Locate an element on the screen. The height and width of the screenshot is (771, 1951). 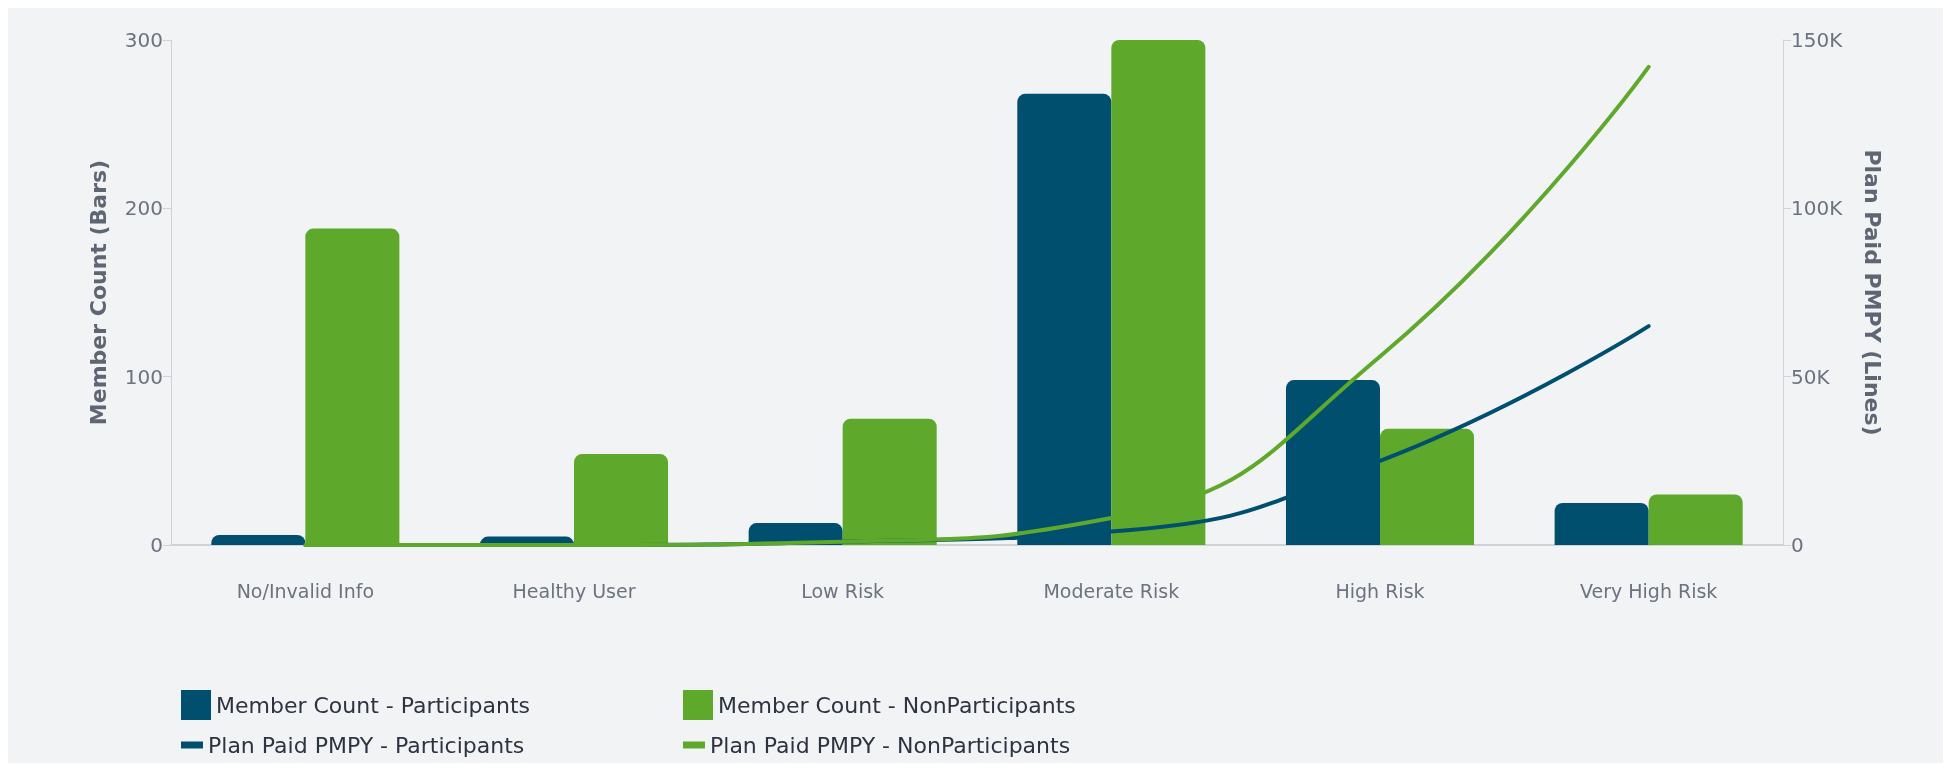
y-tick-label: 100 is located at coordinates (143, 376).